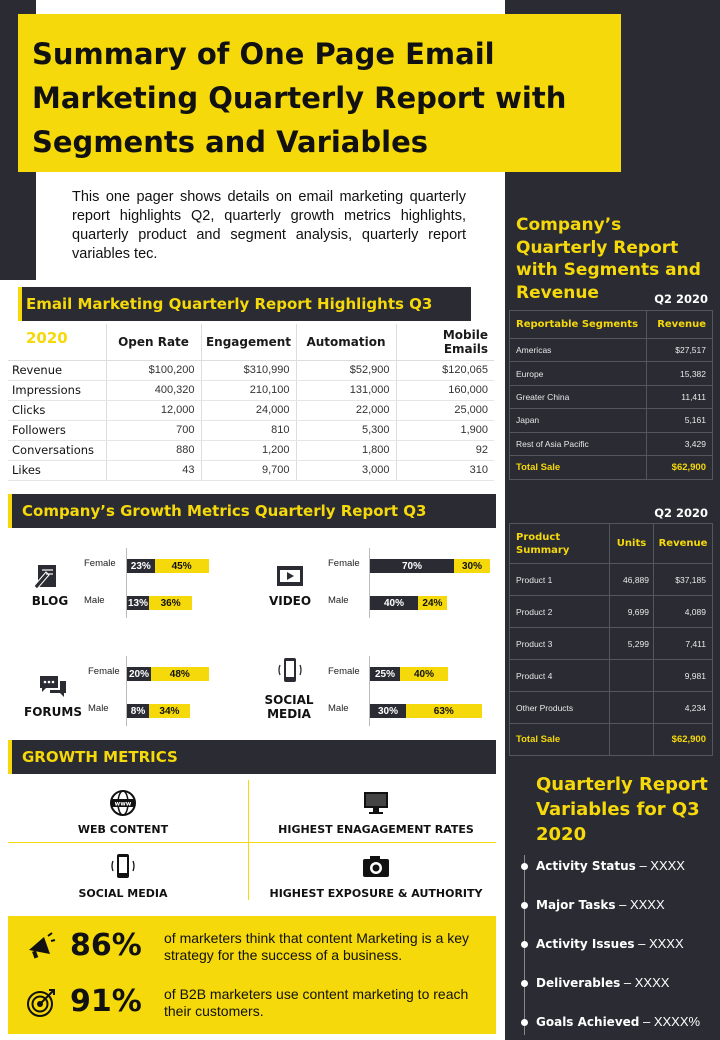 The image size is (720, 1040). I want to click on product-revenue: 7,411, so click(683, 643).